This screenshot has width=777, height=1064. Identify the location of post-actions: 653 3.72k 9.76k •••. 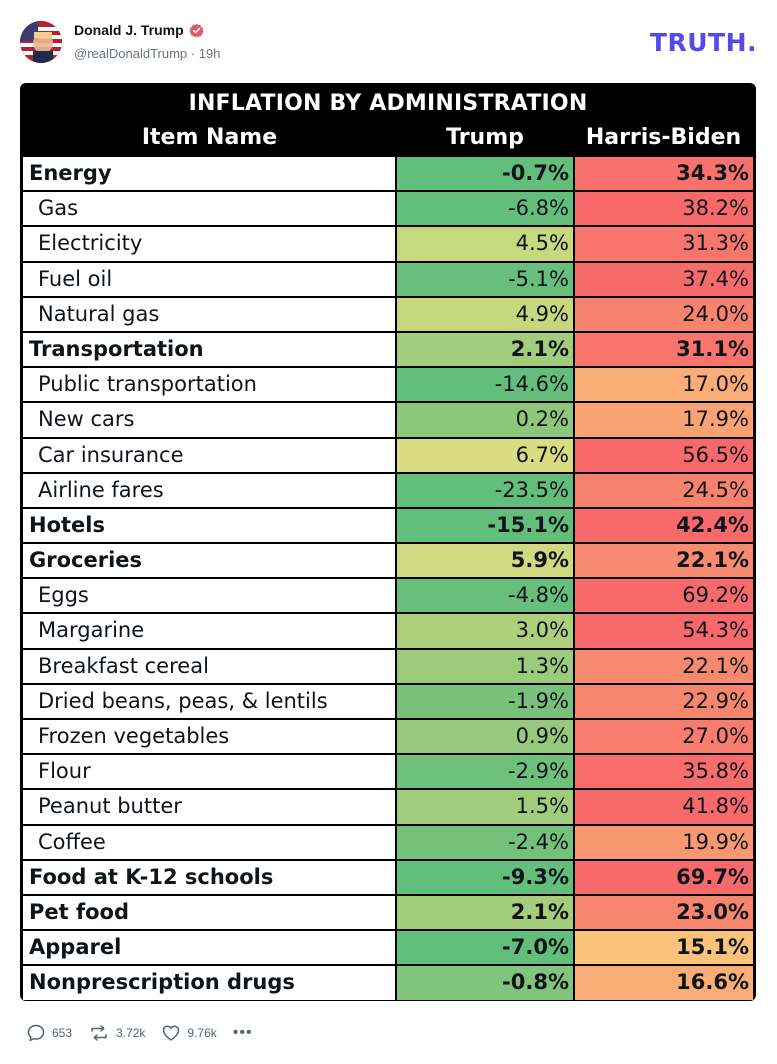
(147, 1033).